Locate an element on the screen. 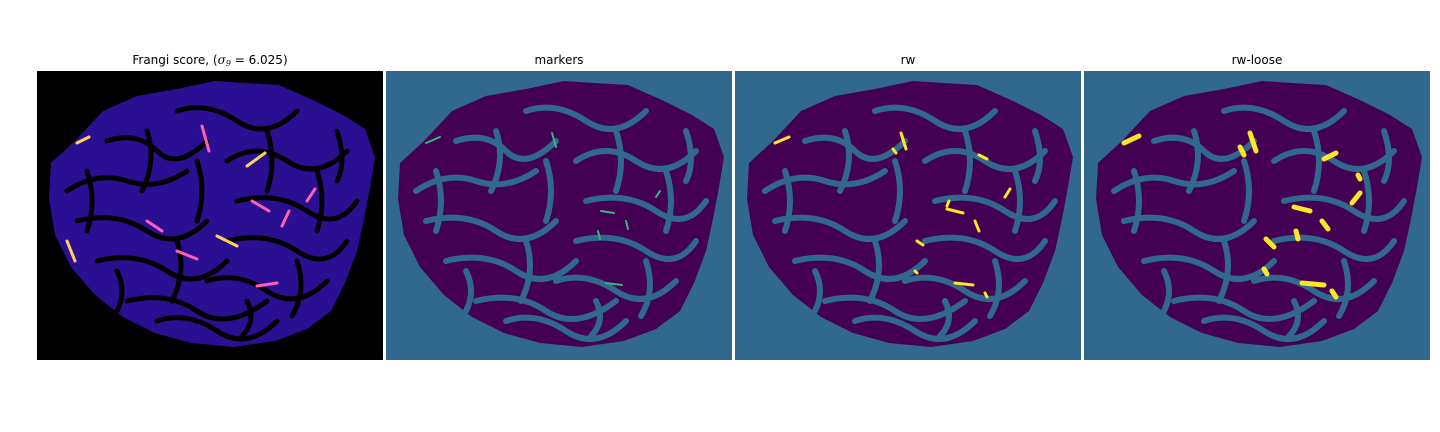 The image size is (1440, 432). rw-loose-tissue is located at coordinates (1259, 214).